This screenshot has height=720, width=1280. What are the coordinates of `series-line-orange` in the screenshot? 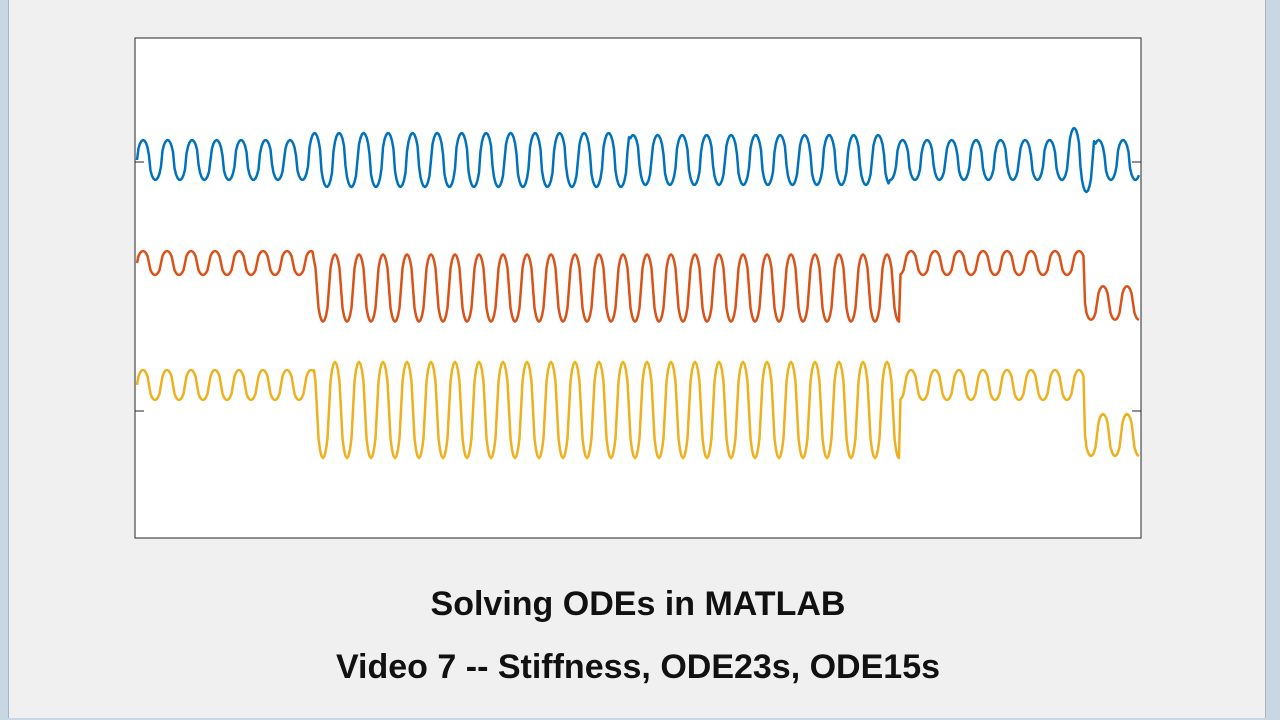 It's located at (637, 286).